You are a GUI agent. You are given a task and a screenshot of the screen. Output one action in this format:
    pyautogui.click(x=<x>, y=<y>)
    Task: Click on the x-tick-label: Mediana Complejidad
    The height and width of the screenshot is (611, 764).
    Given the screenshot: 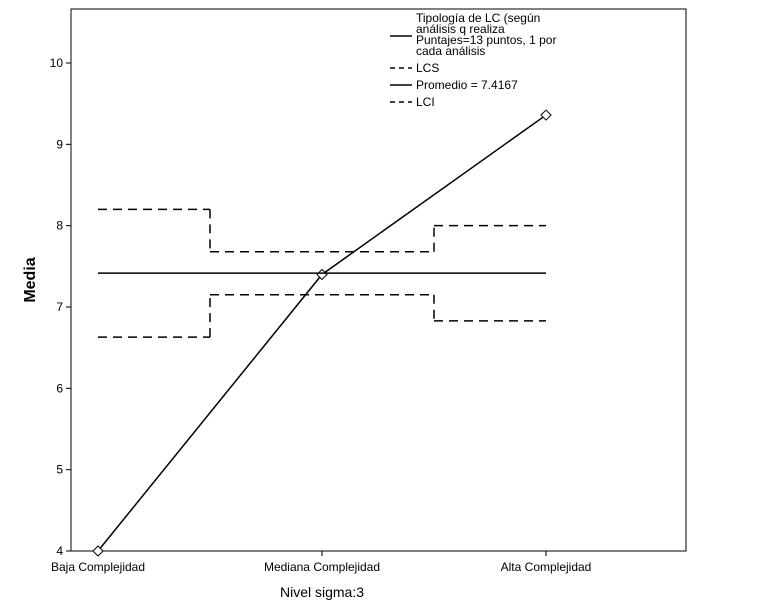 What is the action you would take?
    pyautogui.click(x=322, y=567)
    